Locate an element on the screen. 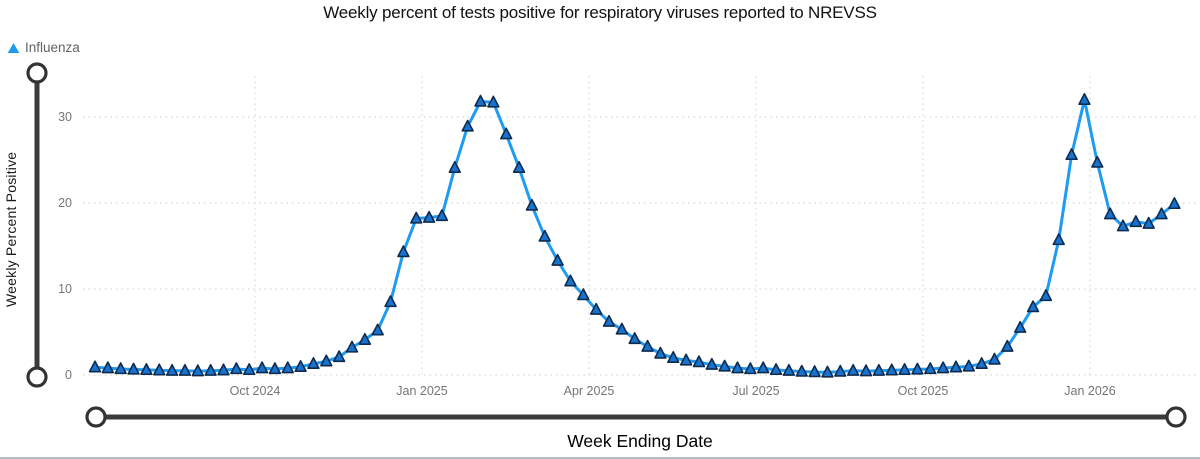 Image resolution: width=1200 pixels, height=459 pixels. x-range-slider is located at coordinates (636, 417).